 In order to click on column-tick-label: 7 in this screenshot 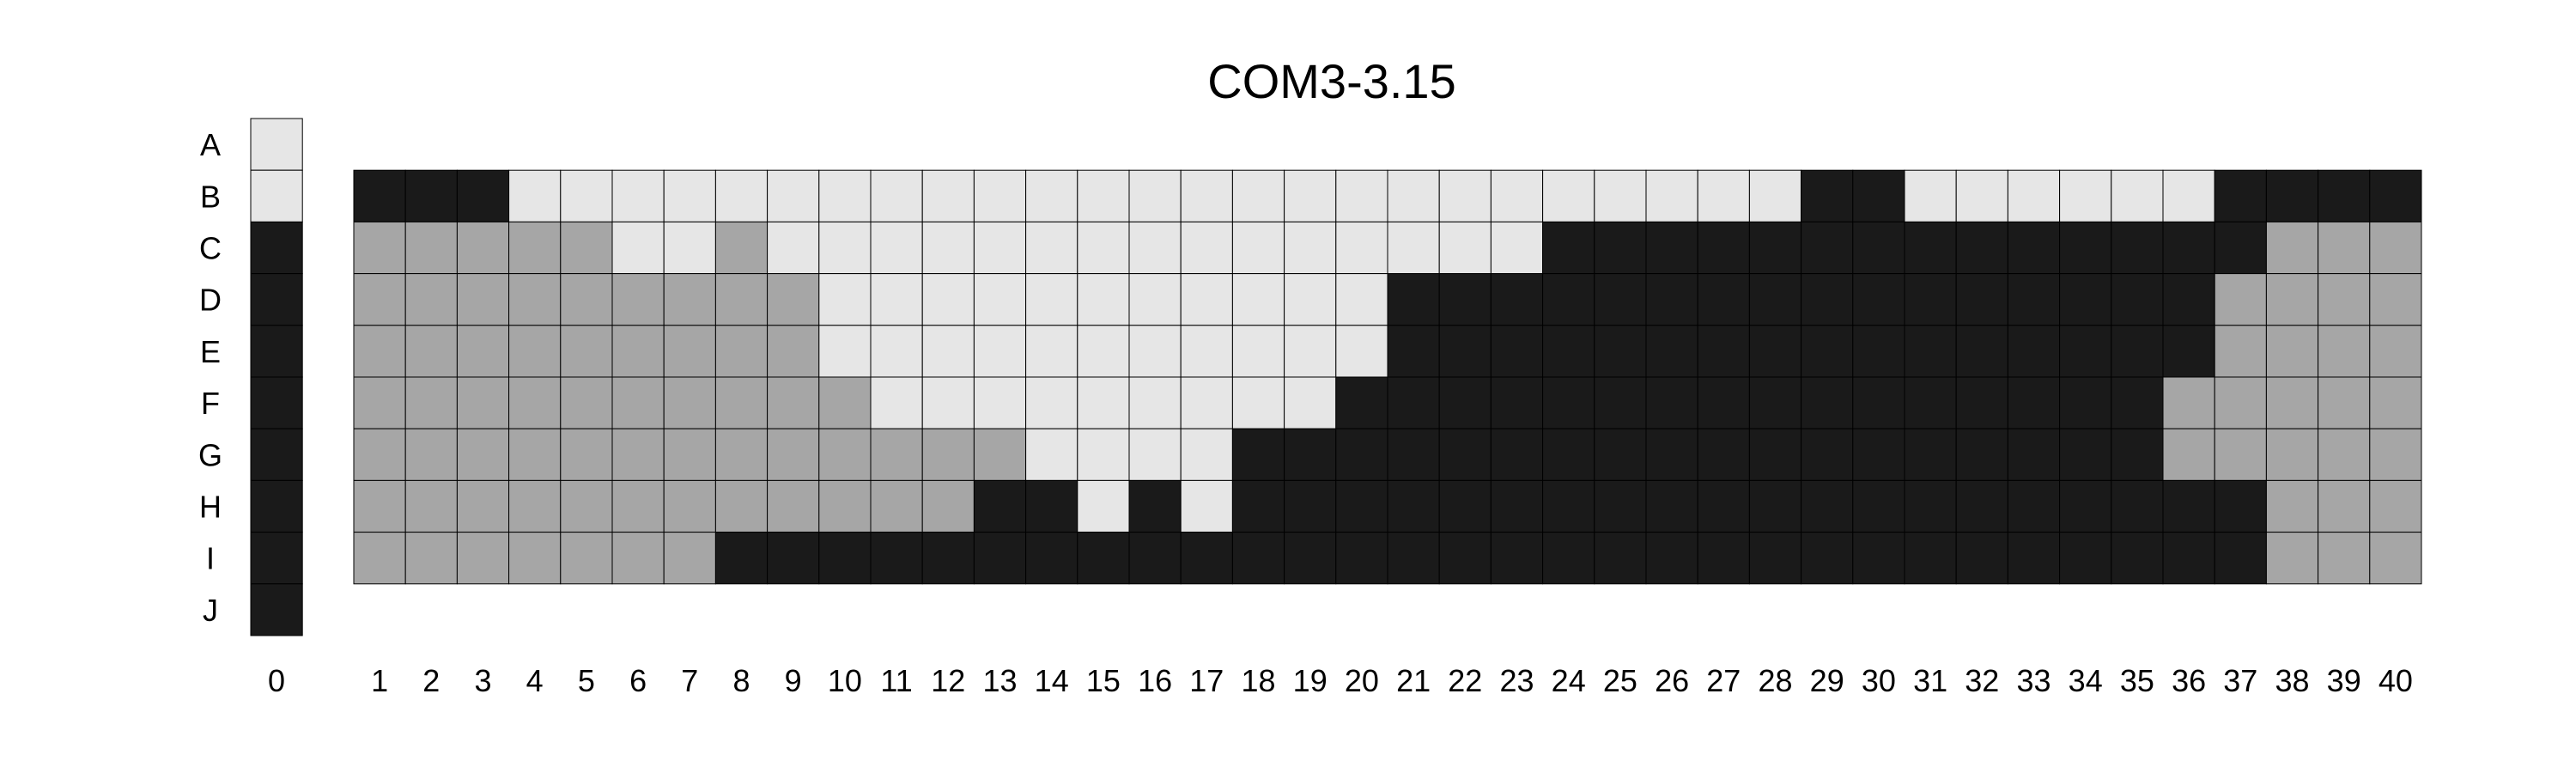, I will do `click(689, 680)`.